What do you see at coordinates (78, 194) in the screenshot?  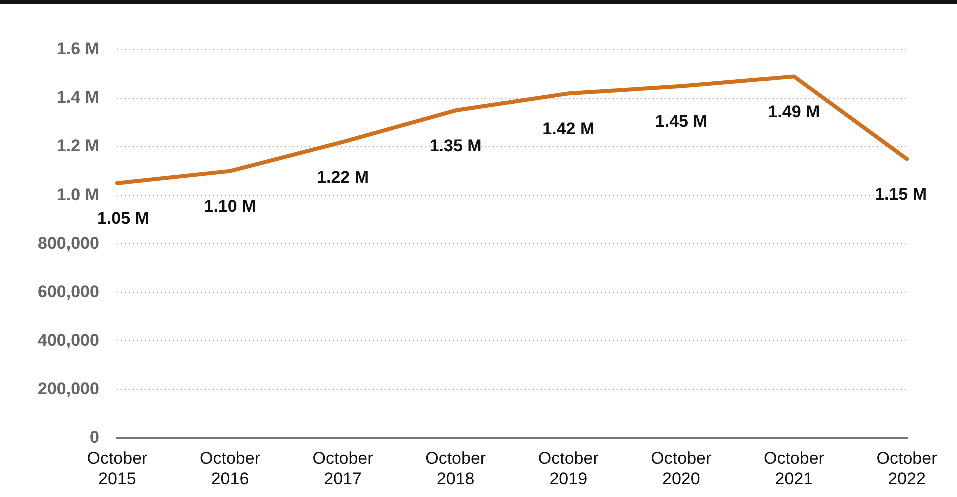 I see `y-tick-label: 1.0 M` at bounding box center [78, 194].